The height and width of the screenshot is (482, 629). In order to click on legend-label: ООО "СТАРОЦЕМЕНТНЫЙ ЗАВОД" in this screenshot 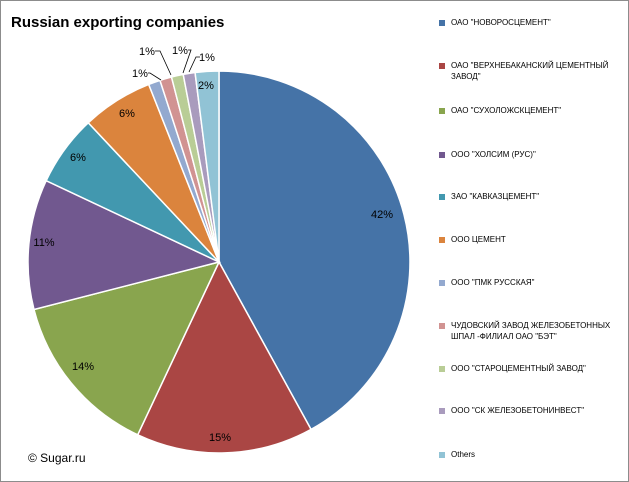, I will do `click(518, 368)`.